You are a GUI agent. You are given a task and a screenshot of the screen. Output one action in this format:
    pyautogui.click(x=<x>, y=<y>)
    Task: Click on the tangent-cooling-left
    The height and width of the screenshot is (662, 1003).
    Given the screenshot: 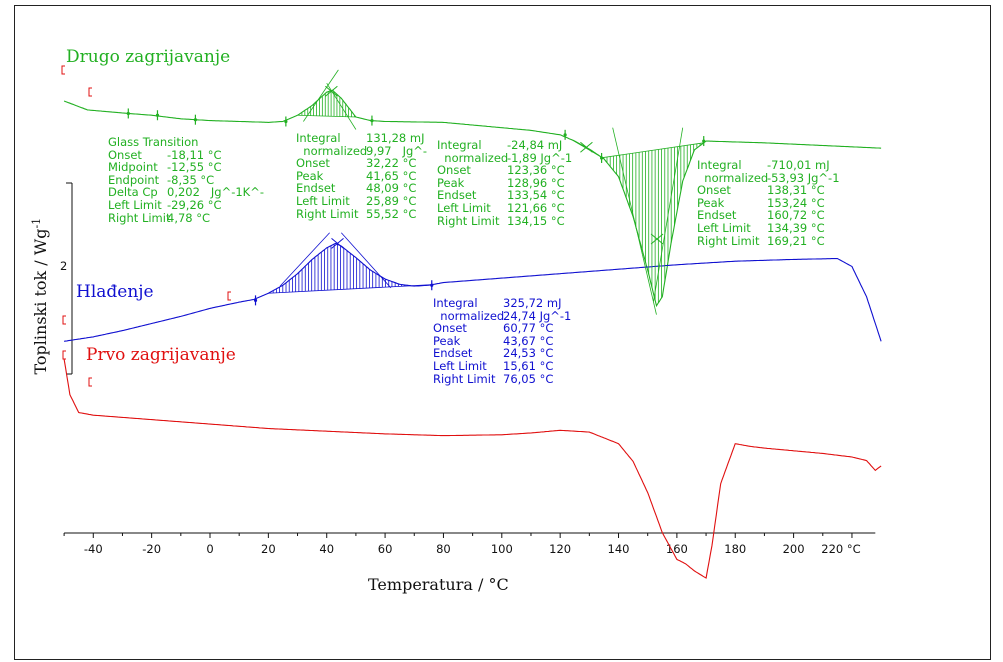 What is the action you would take?
    pyautogui.click(x=304, y=259)
    